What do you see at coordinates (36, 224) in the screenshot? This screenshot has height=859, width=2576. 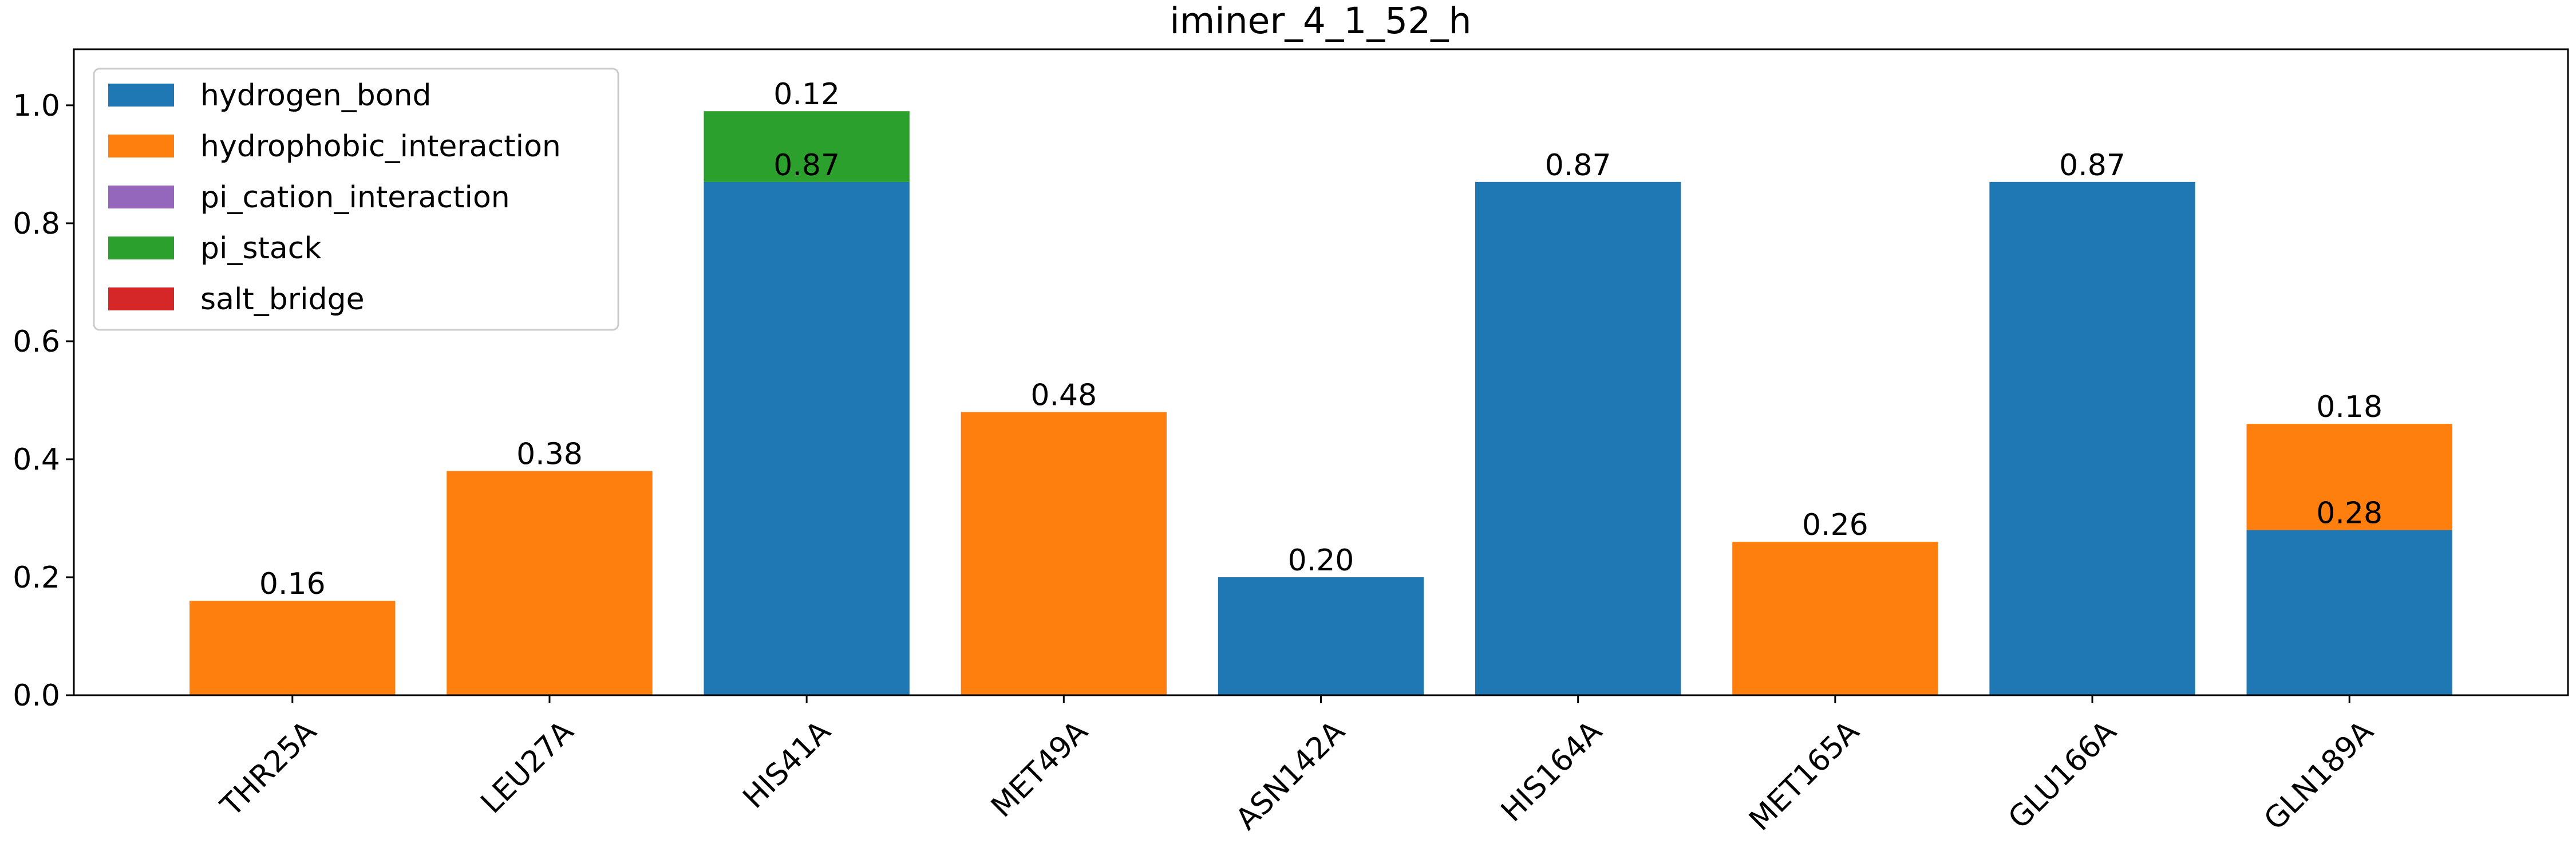 I see `y-tick-label: 0.8` at bounding box center [36, 224].